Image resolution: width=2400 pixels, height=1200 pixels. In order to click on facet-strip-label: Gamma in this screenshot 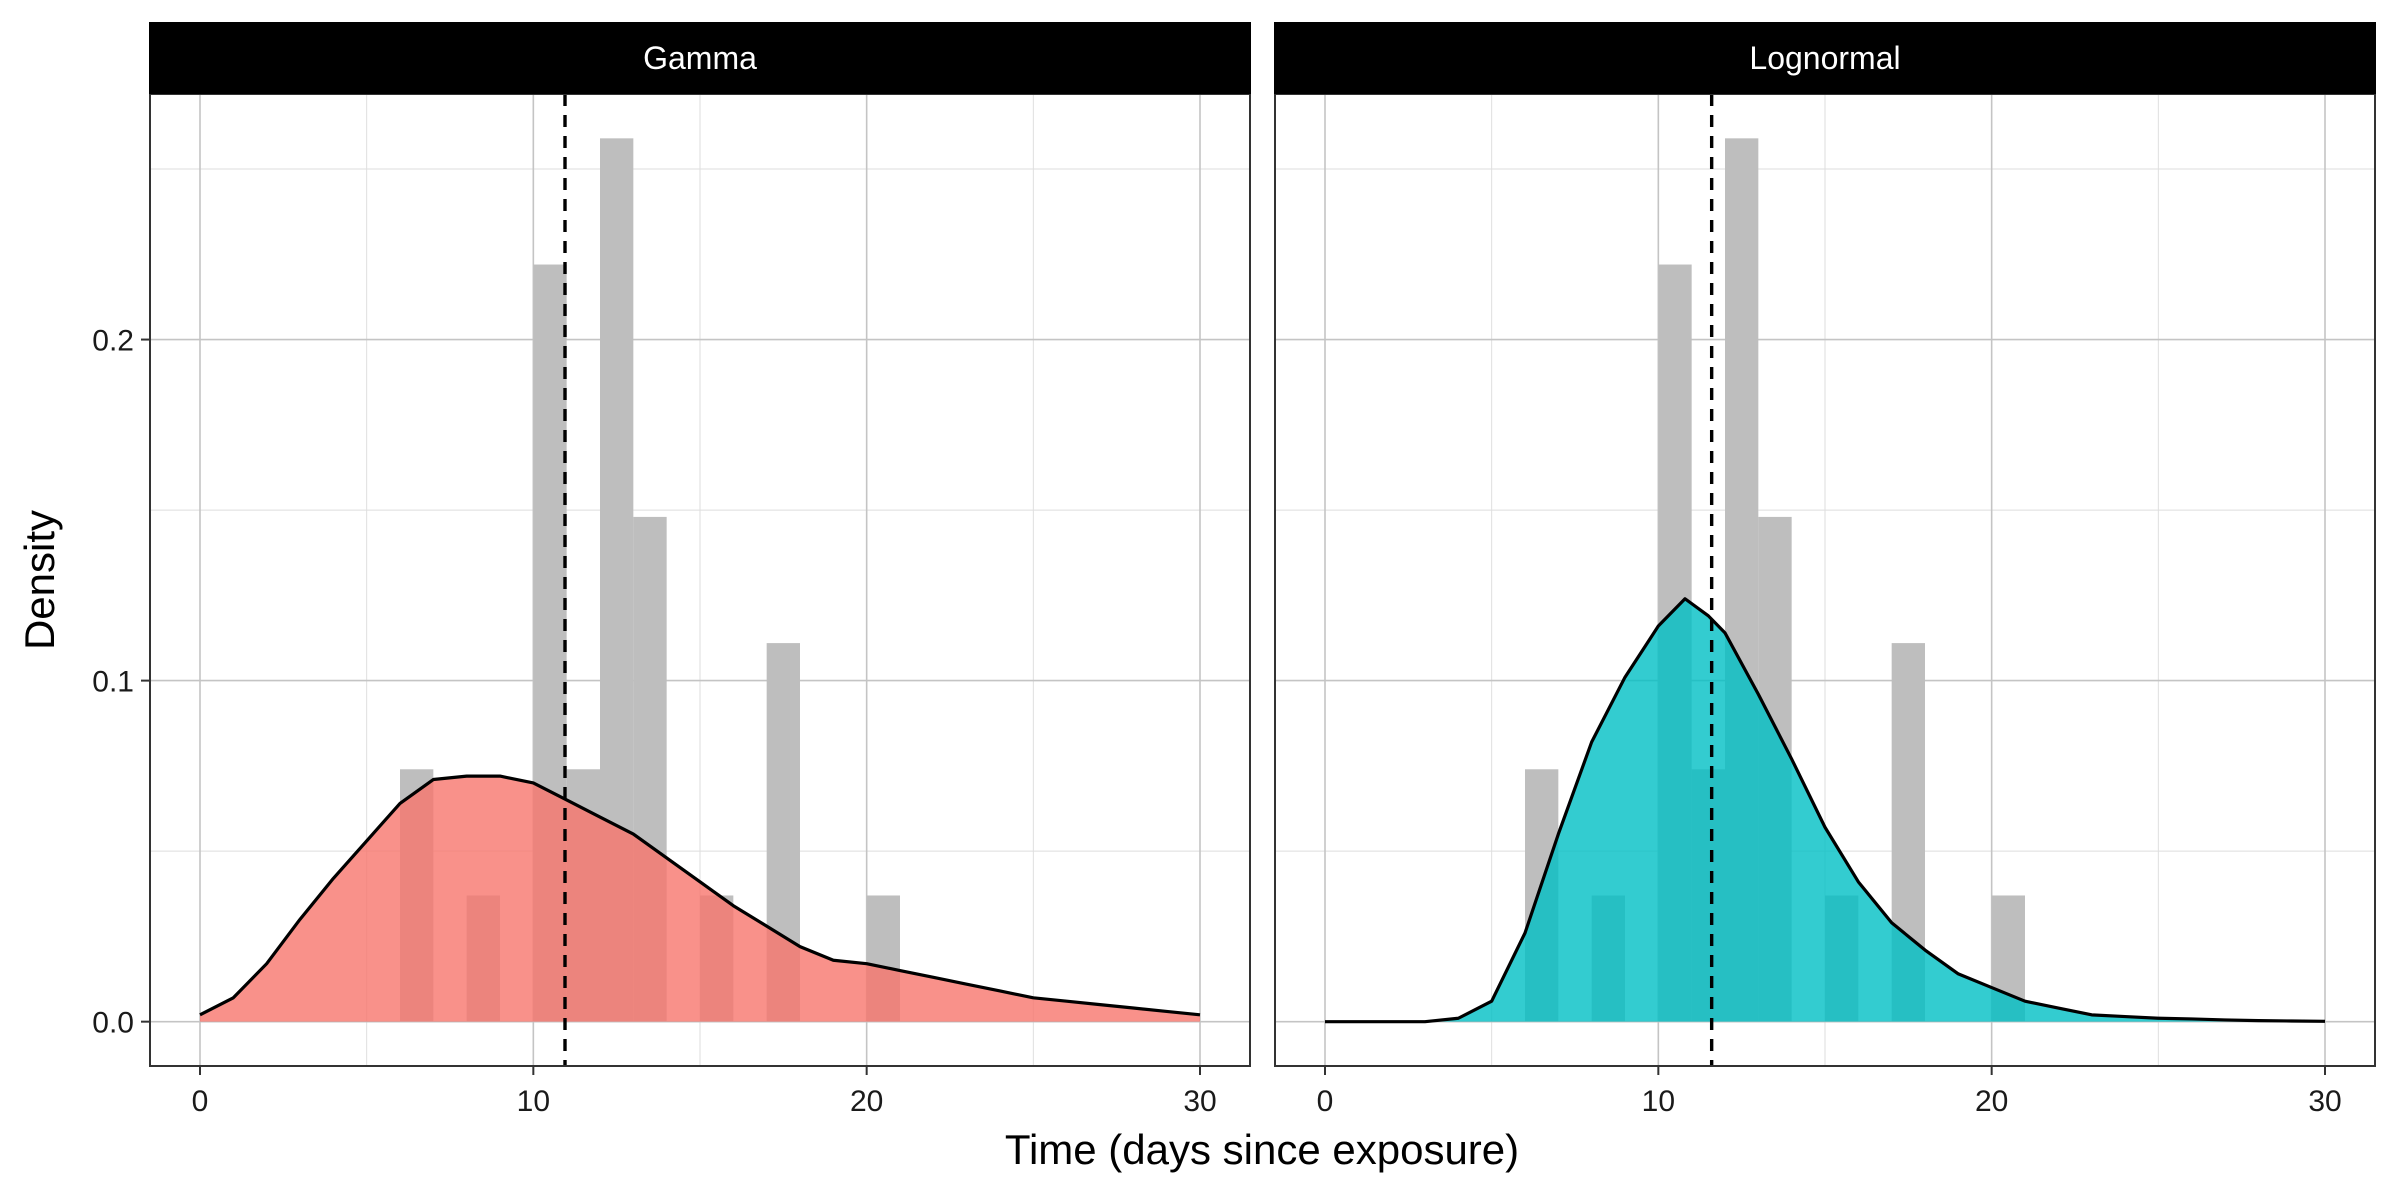, I will do `click(700, 58)`.